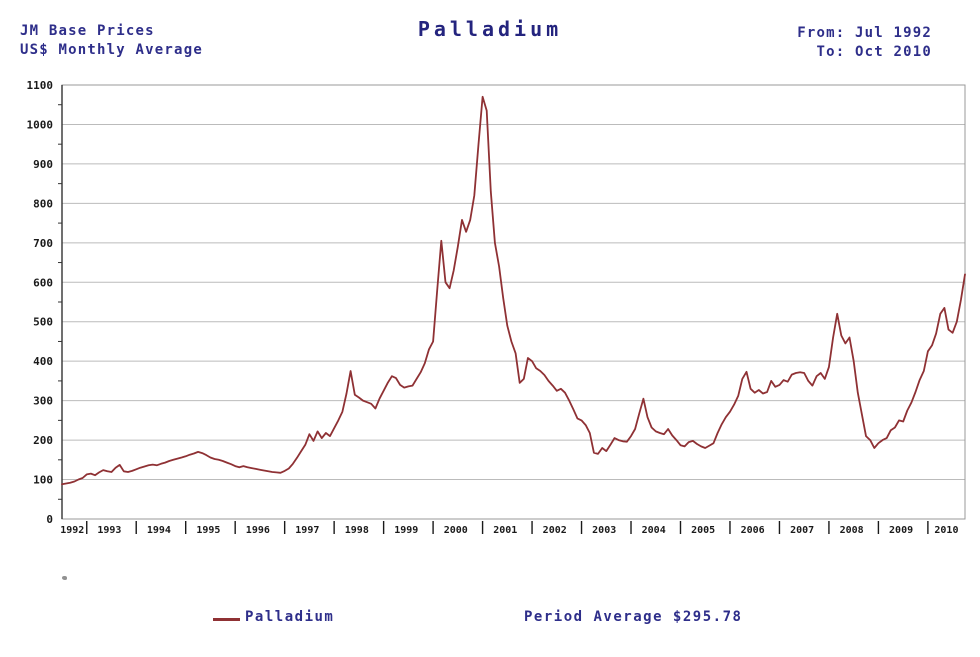 The image size is (980, 657). What do you see at coordinates (654, 530) in the screenshot?
I see `x-year-label: 2004` at bounding box center [654, 530].